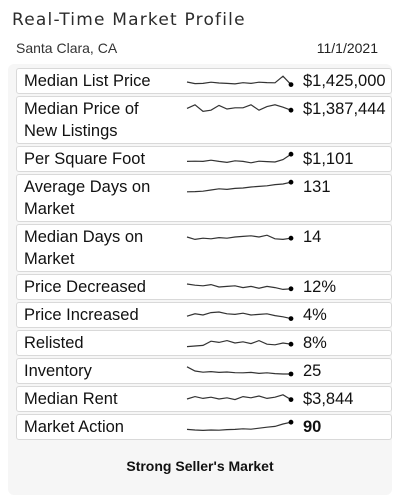 The image size is (400, 500). I want to click on metric-value: 90, so click(312, 427).